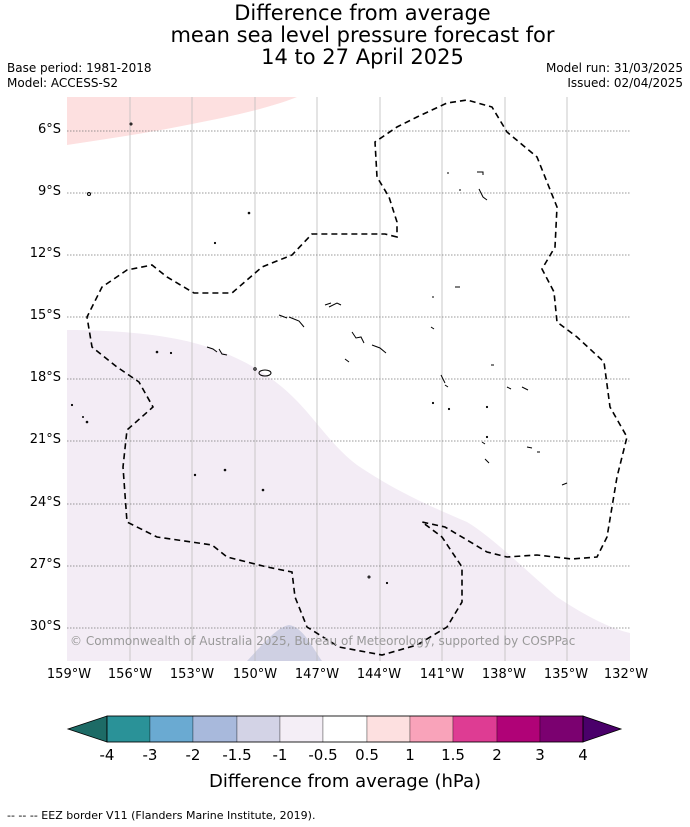 The width and height of the screenshot is (690, 827). I want to click on colorbar-tick: 2, so click(497, 755).